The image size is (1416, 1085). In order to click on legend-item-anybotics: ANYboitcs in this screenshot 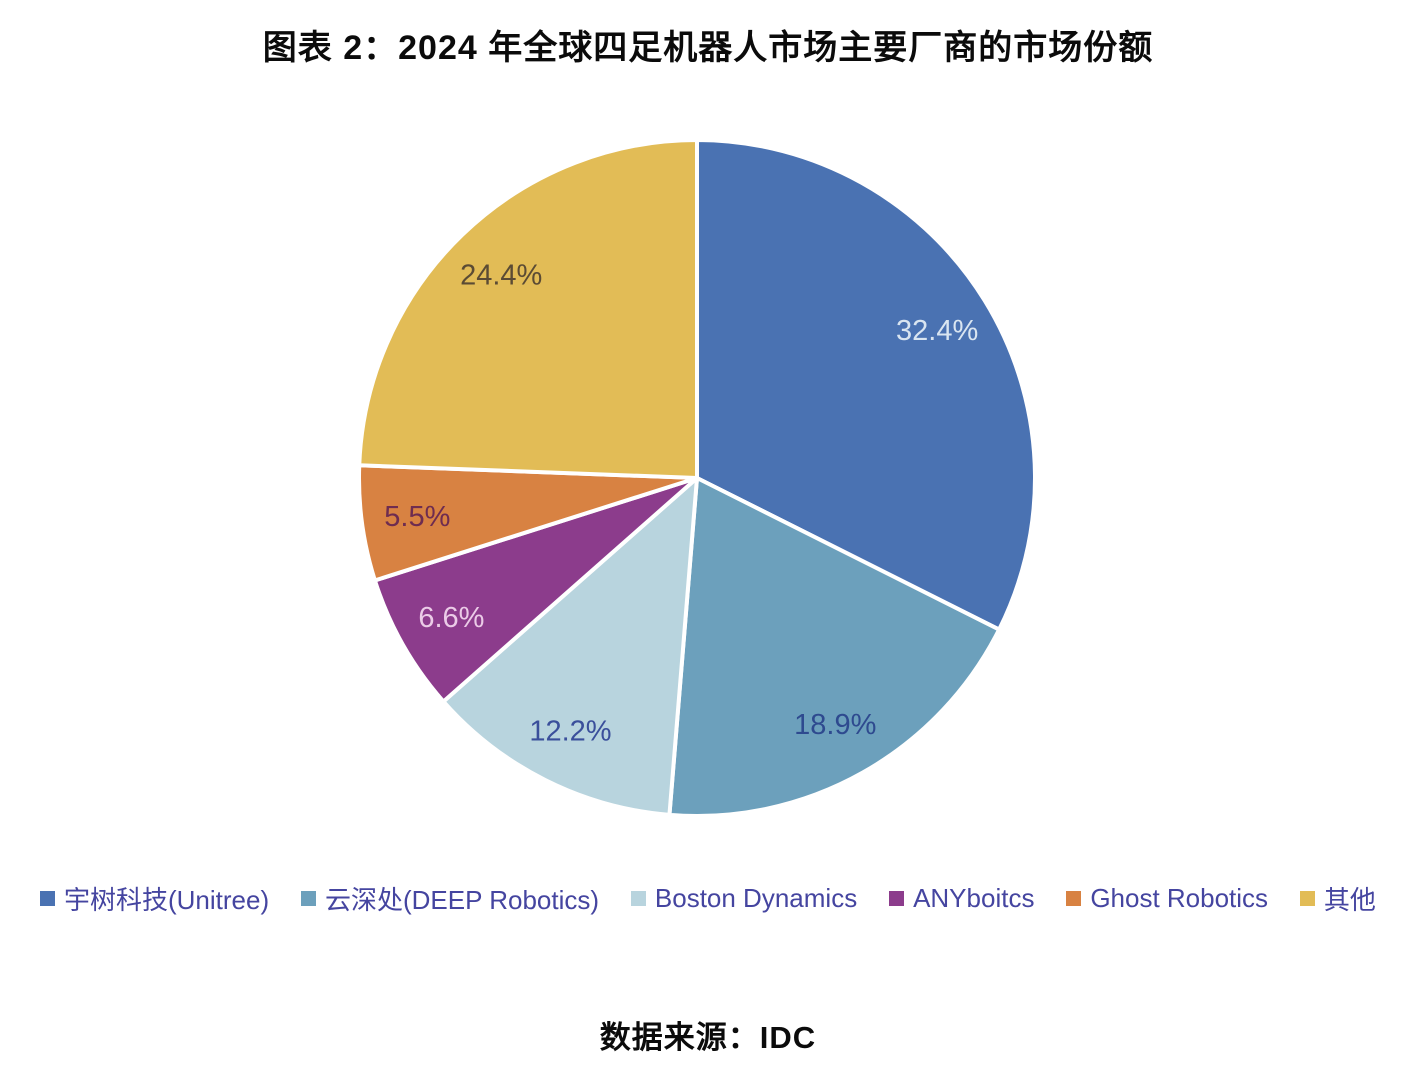, I will do `click(961, 898)`.